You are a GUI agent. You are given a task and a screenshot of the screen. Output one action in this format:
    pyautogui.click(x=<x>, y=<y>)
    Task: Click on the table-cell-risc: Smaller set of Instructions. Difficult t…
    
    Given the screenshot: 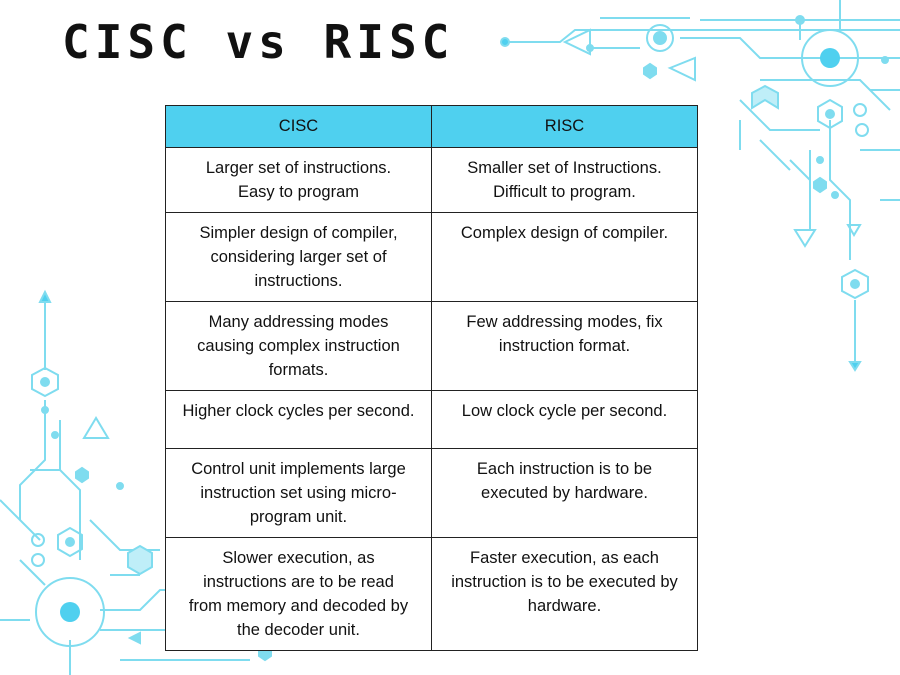 What is the action you would take?
    pyautogui.click(x=564, y=180)
    